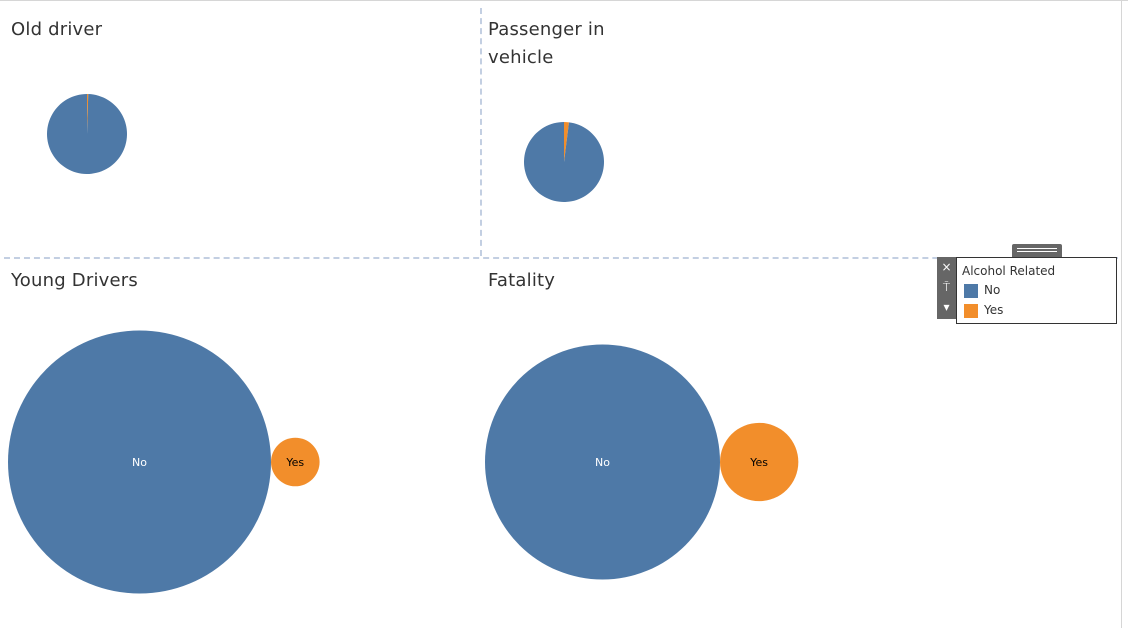  What do you see at coordinates (946, 267) in the screenshot?
I see `close-icon: ×` at bounding box center [946, 267].